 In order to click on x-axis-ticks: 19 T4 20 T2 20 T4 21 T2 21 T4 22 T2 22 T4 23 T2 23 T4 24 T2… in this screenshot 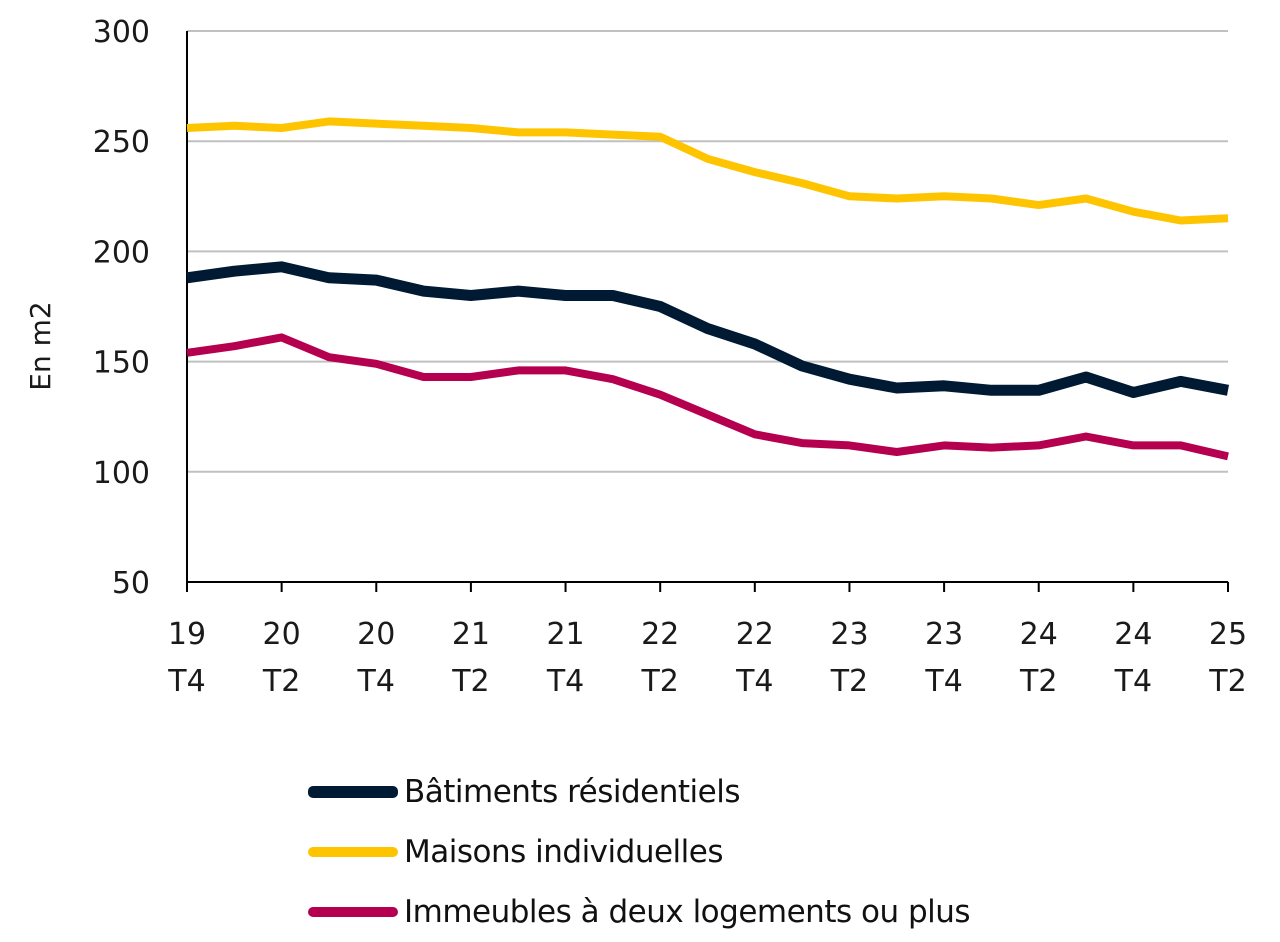, I will do `click(707, 640)`.